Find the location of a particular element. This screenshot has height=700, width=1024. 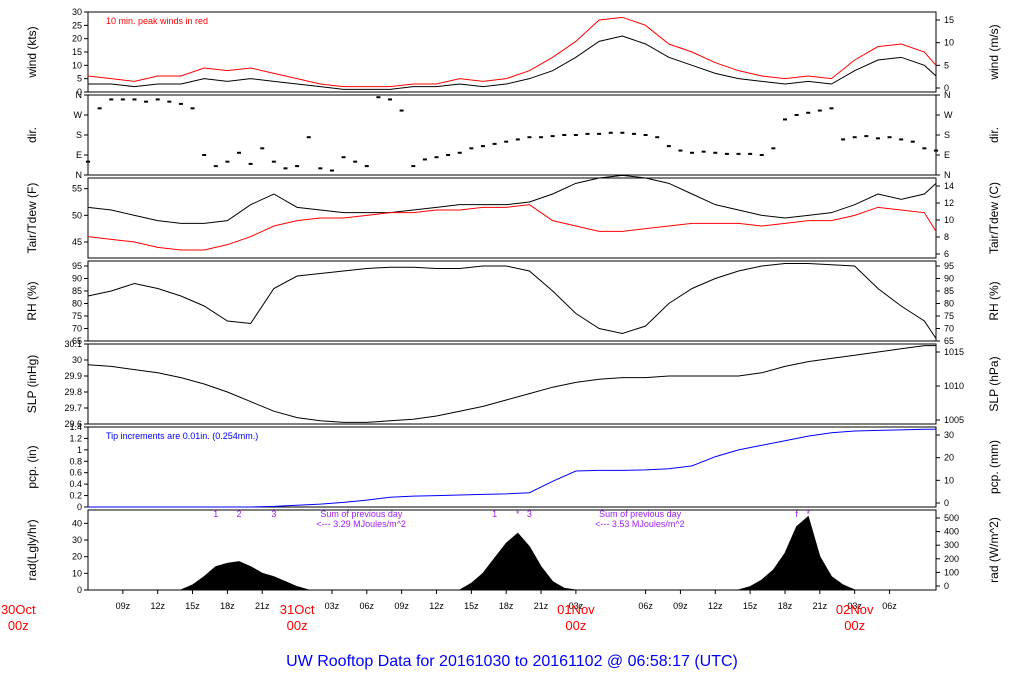

panel-temperature: 45 50 55 6 8 10 12 14 Tair/Tdew (F) Tair/Tdew (C) is located at coordinates (513, 216).